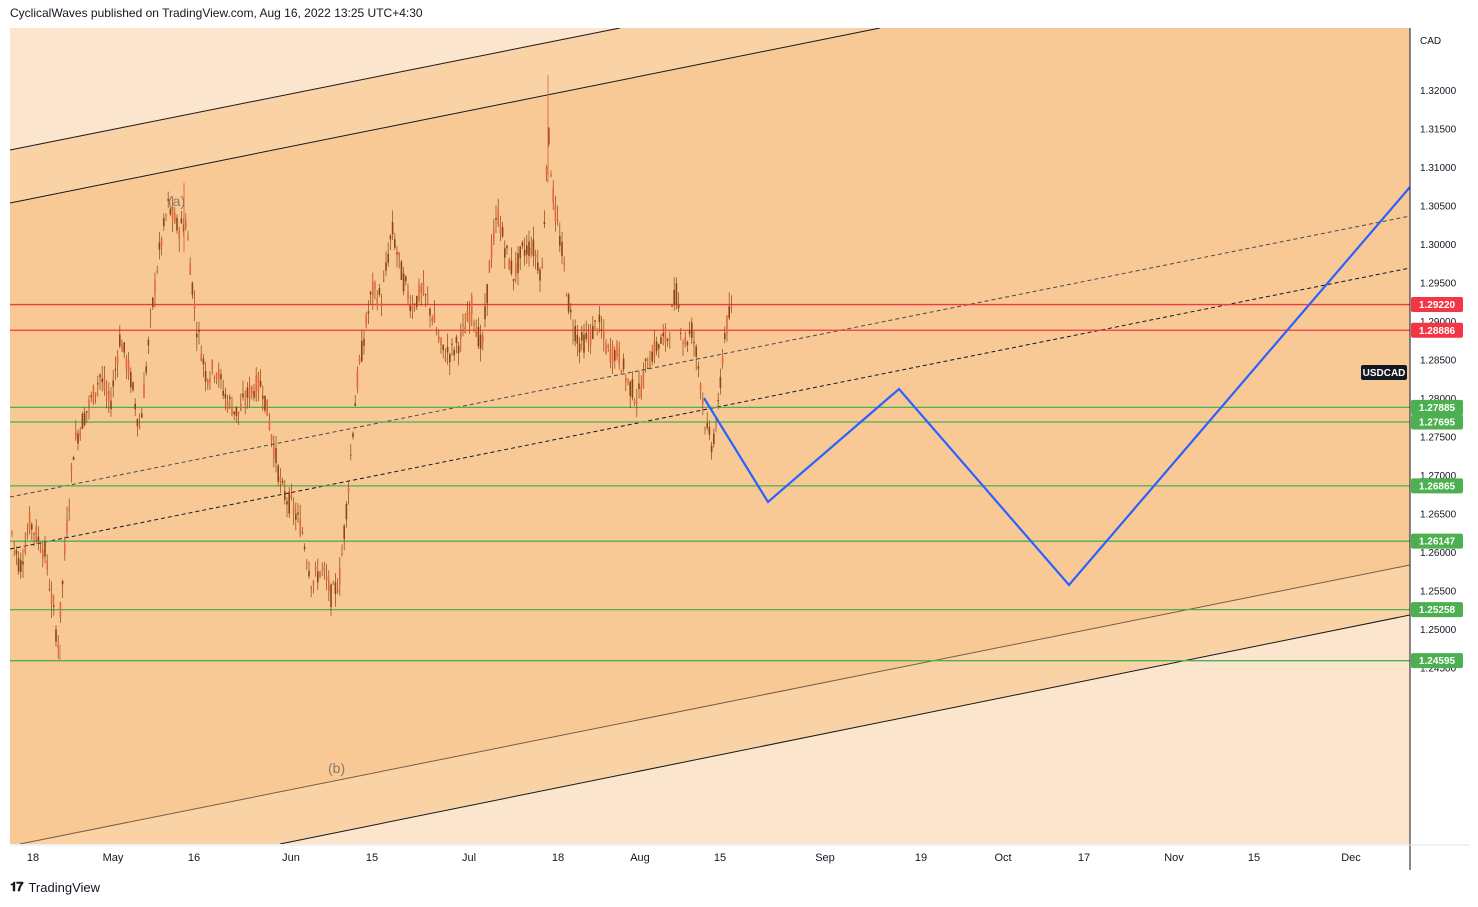 Image resolution: width=1478 pixels, height=907 pixels. What do you see at coordinates (1437, 541) in the screenshot?
I see `support-price-tag: 1.26147` at bounding box center [1437, 541].